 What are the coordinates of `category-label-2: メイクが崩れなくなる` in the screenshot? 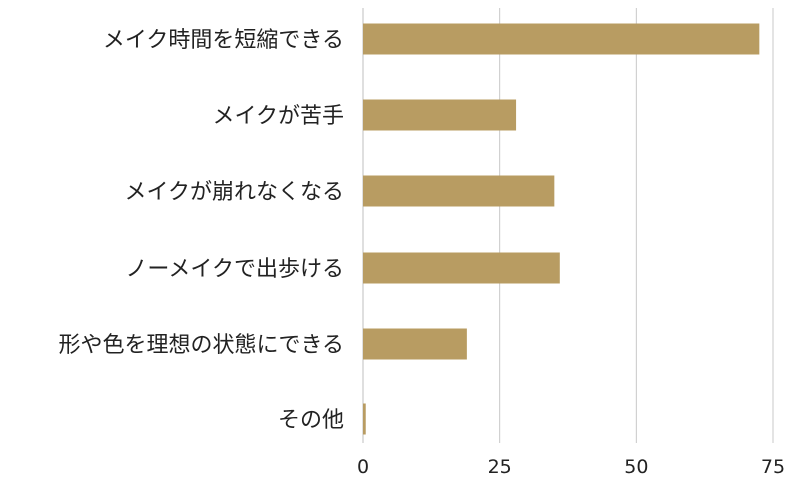 It's located at (234, 192).